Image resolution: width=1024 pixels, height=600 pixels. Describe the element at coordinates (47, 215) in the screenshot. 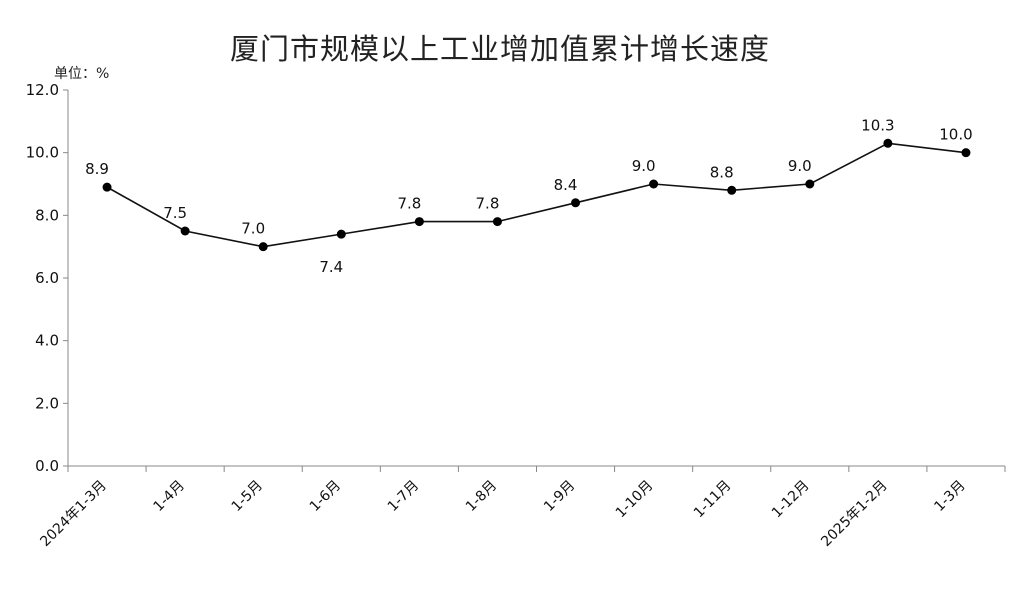

I see `y-tick-label: 8.0` at that location.